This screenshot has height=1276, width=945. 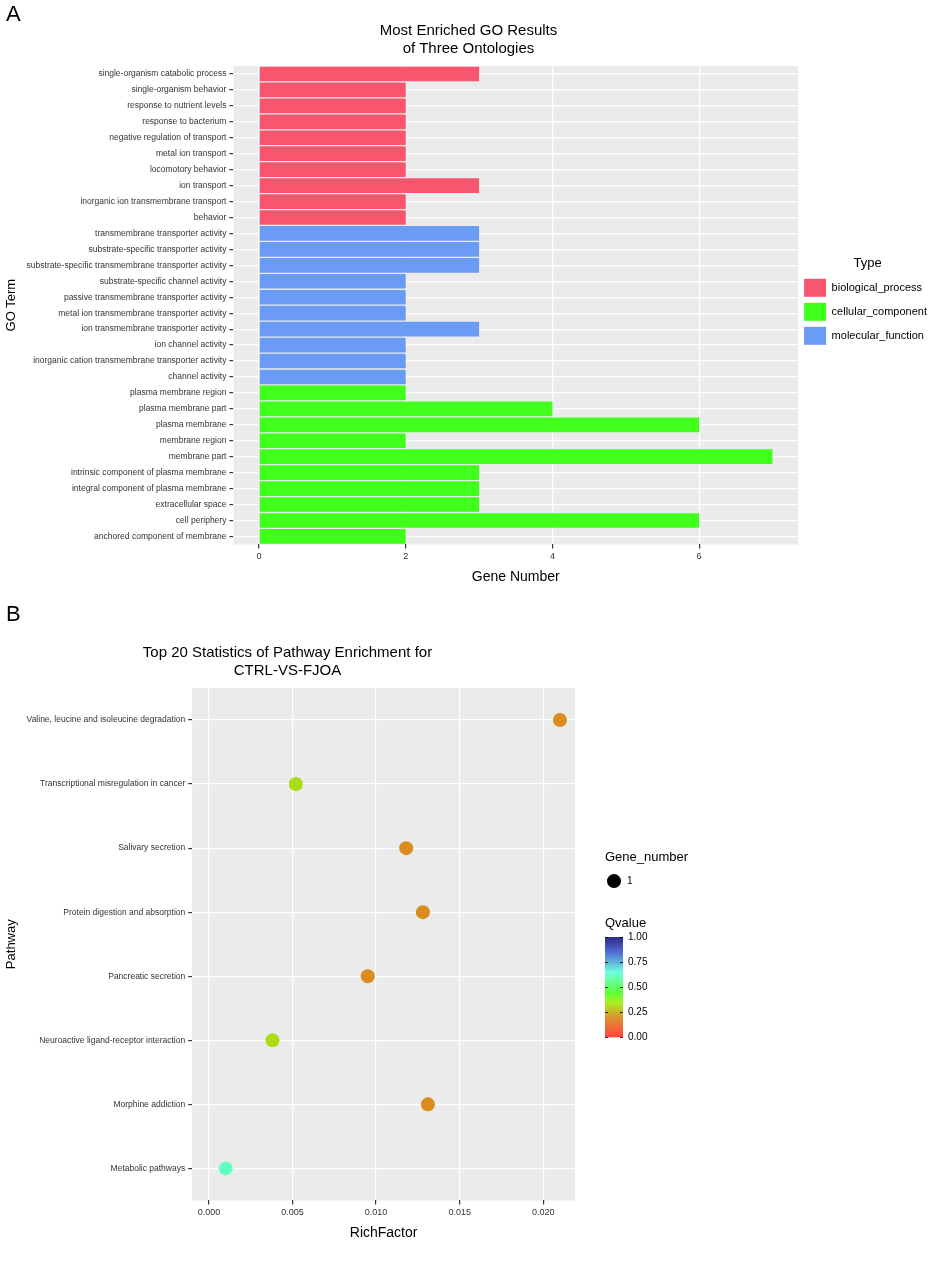 I want to click on y-tick-label: substrate-specific channel activity, so click(x=163, y=280).